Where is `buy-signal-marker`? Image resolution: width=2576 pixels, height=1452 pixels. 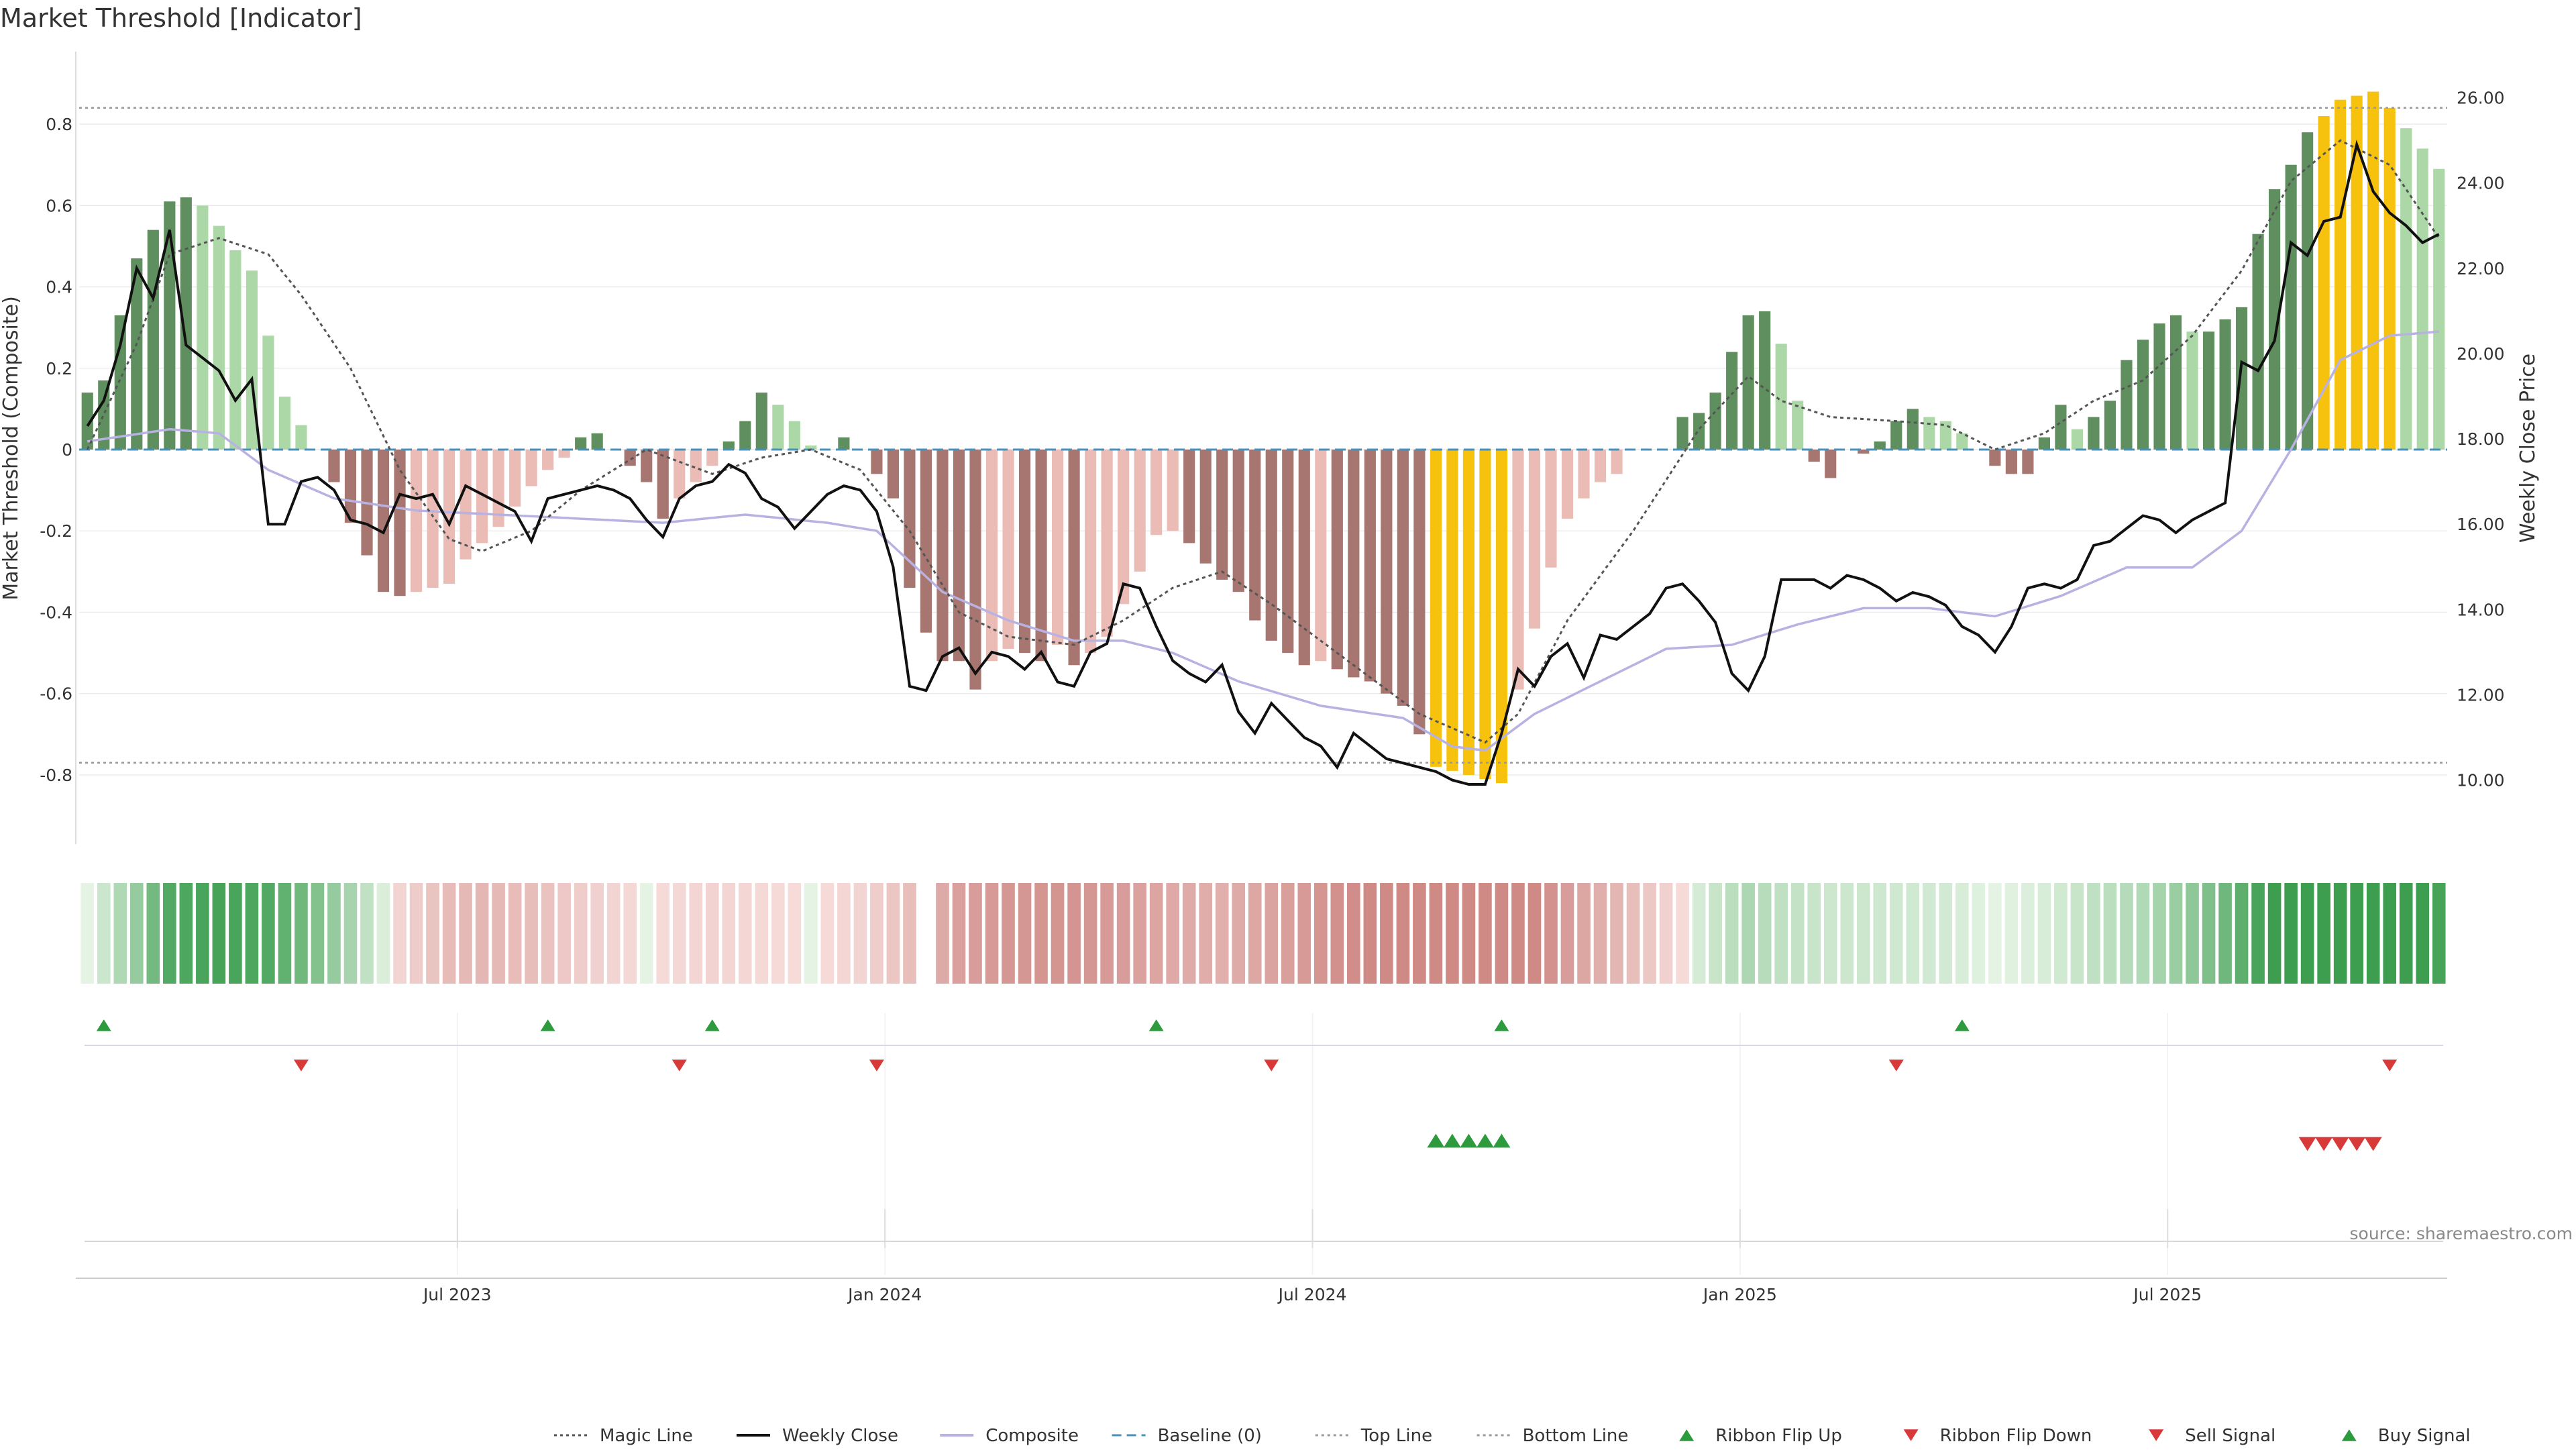
buy-signal-marker is located at coordinates (1502, 1141).